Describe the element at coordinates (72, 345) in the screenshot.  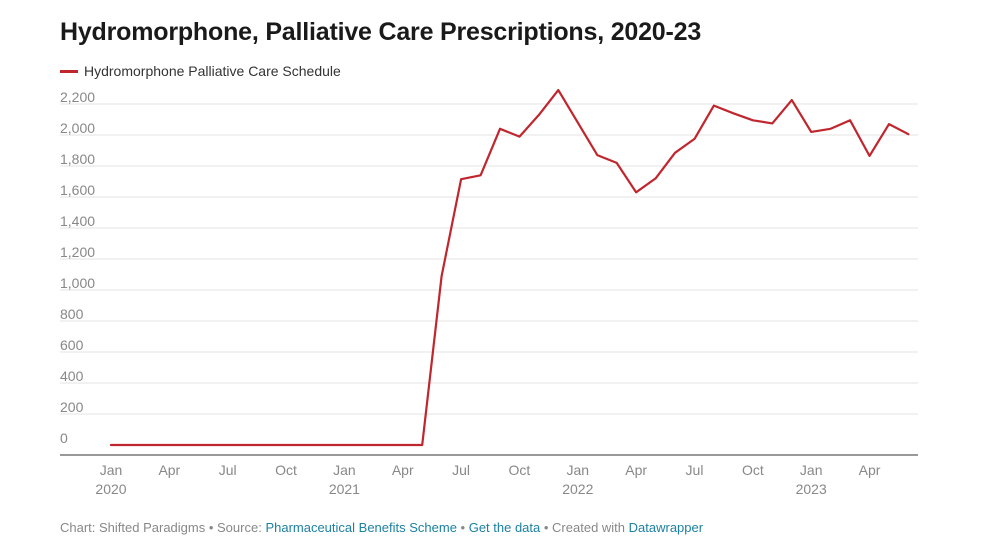
I see `y-tick-label: 600` at that location.